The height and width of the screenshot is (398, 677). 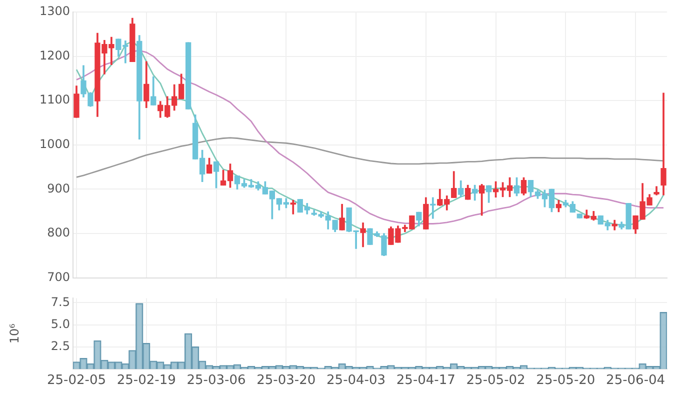 What do you see at coordinates (216, 380) in the screenshot?
I see `x-tick-label: 25-03-06` at bounding box center [216, 380].